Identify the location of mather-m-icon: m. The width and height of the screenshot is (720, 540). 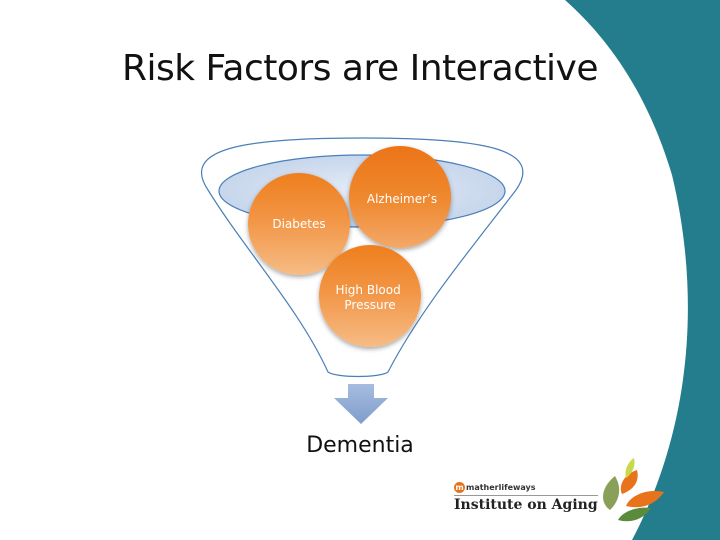
(459, 487).